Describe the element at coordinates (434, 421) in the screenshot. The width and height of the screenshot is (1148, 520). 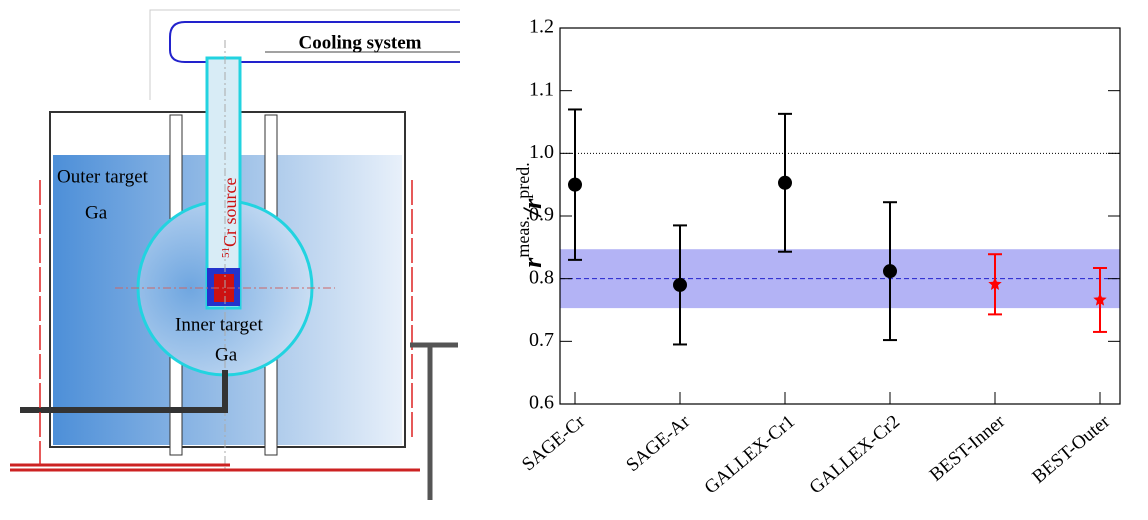
I see `stand` at that location.